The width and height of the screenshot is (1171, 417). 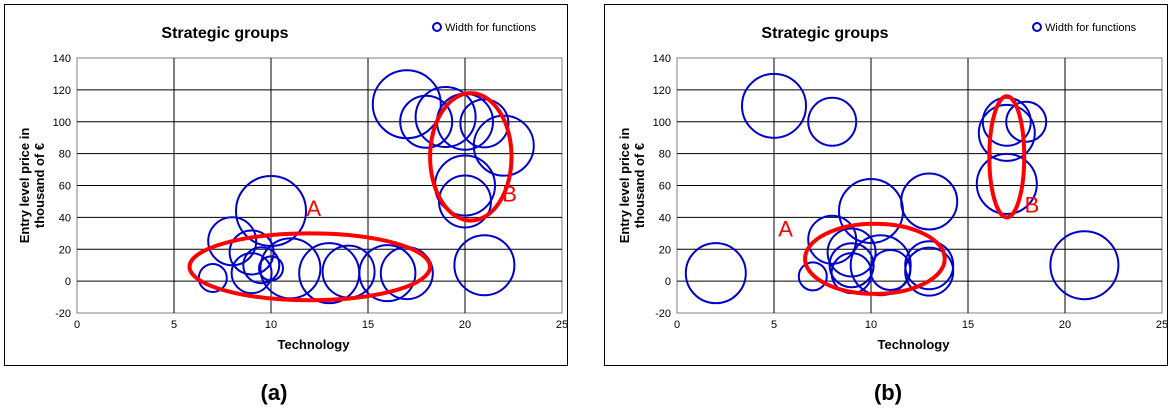 I want to click on panel-label-b: (b), so click(x=888, y=392).